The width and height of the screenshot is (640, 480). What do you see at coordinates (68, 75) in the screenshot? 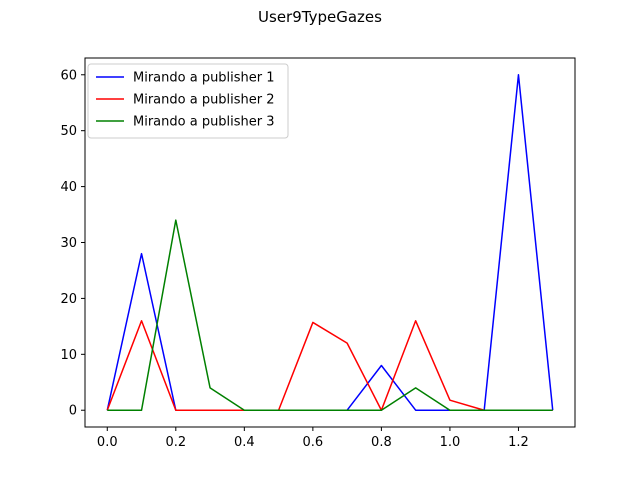
I see `y-tick-label: 60` at bounding box center [68, 75].